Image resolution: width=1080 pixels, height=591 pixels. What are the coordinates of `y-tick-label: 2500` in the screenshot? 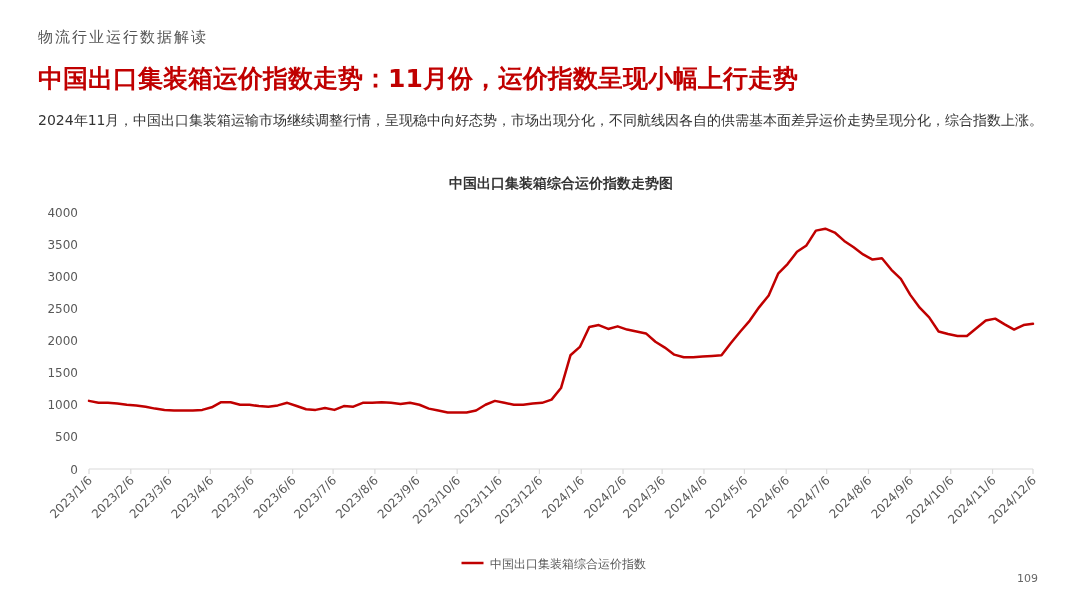 It's located at (62, 308).